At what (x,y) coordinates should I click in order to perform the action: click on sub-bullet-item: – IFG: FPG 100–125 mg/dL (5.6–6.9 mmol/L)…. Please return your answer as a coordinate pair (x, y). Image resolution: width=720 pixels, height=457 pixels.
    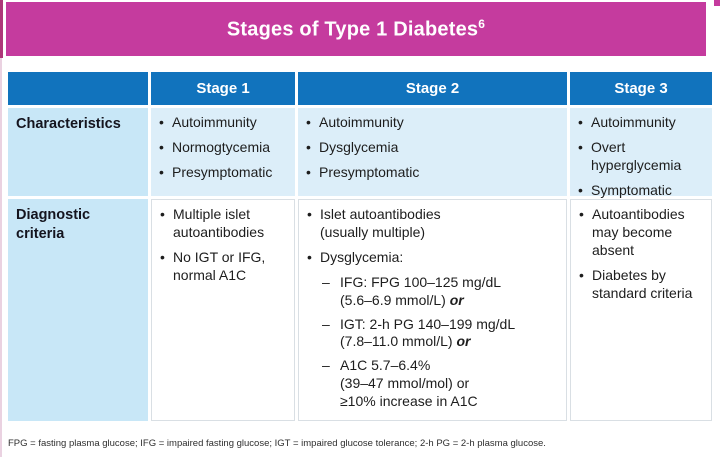
    Looking at the image, I should click on (433, 292).